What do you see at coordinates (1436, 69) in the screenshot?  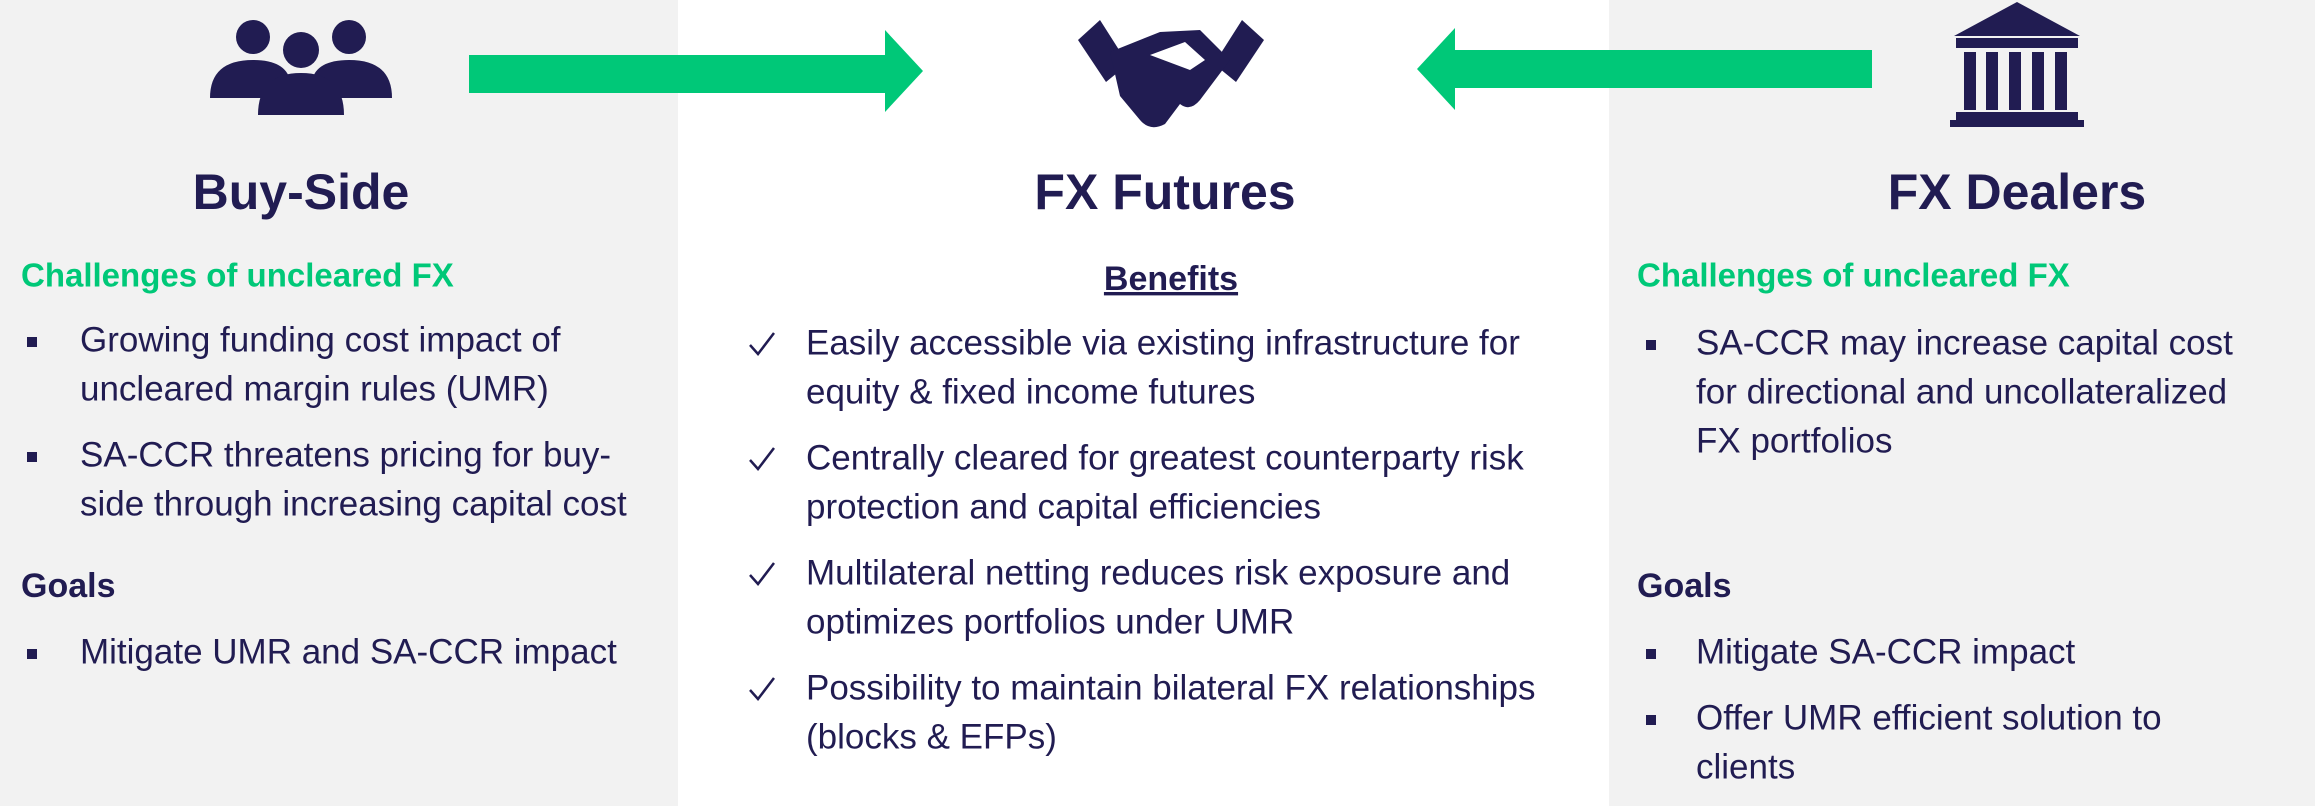 I see `arrow-left-head` at bounding box center [1436, 69].